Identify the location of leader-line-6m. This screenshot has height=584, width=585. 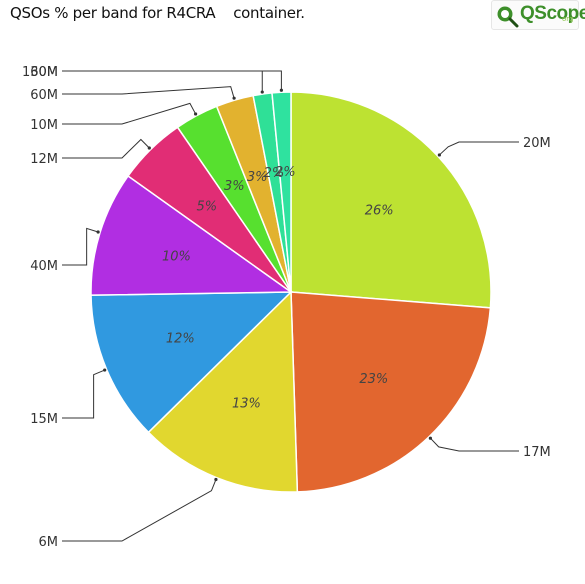
(139, 510).